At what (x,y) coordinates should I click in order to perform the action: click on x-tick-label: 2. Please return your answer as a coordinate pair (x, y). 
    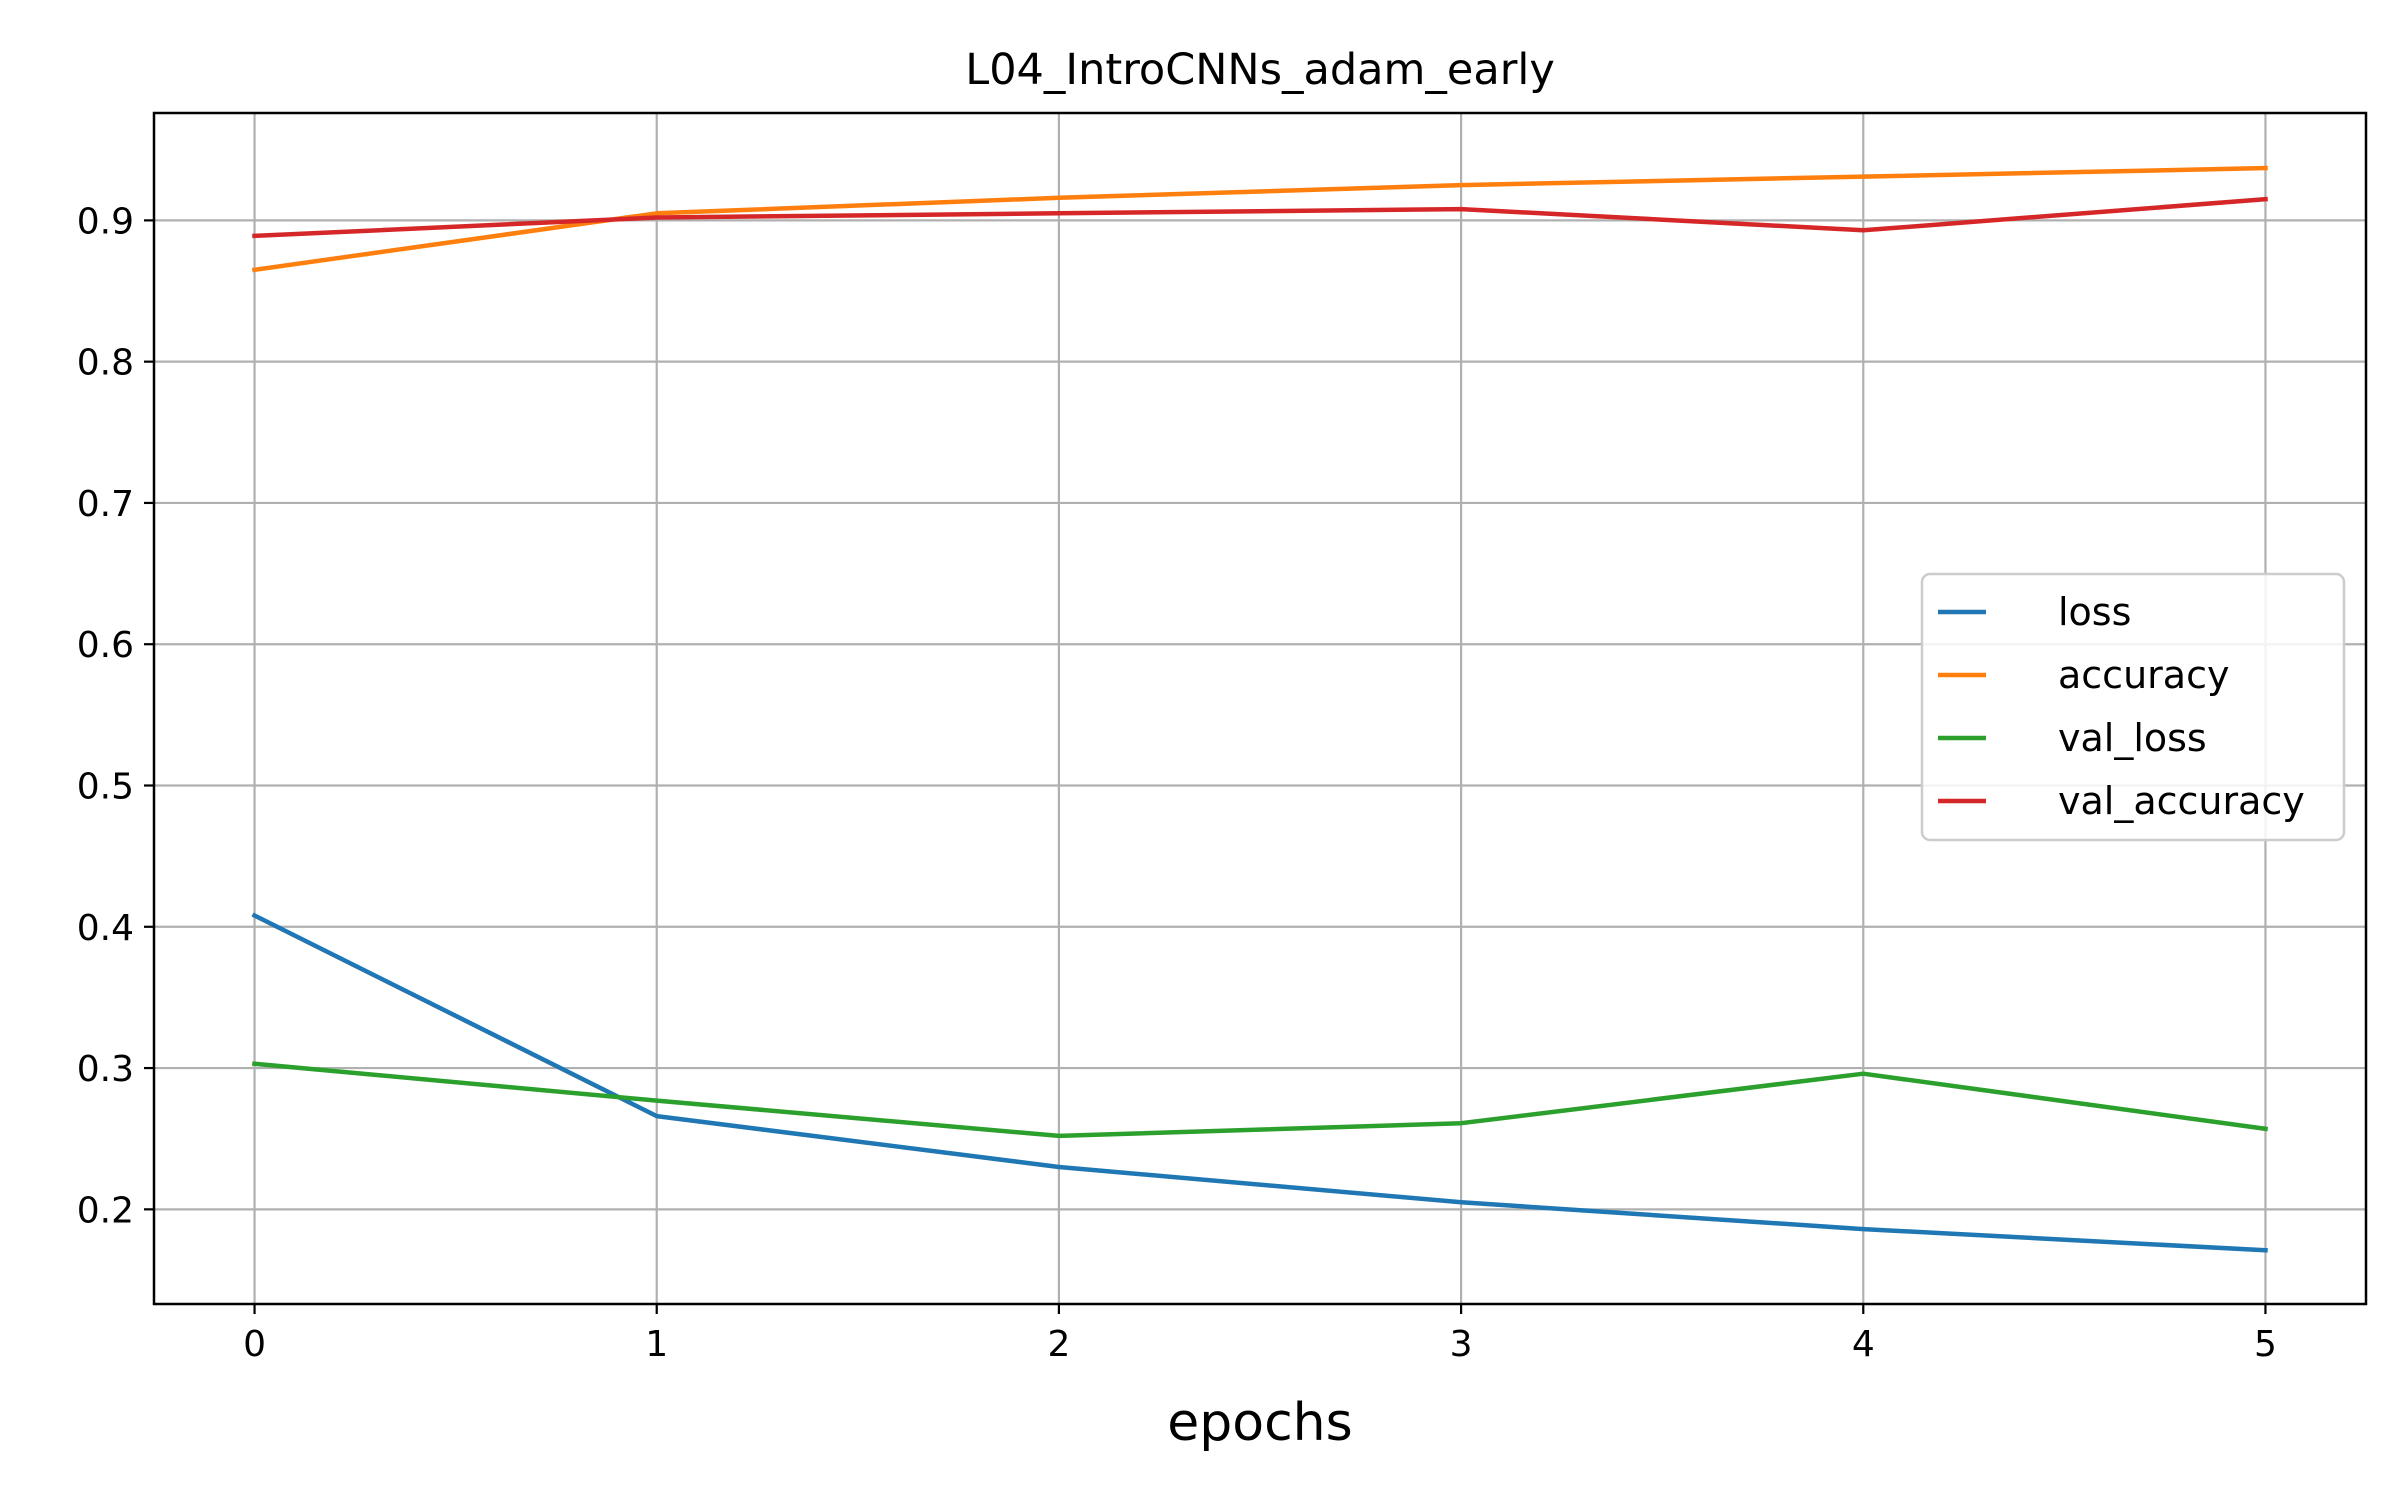
    Looking at the image, I should click on (1058, 1344).